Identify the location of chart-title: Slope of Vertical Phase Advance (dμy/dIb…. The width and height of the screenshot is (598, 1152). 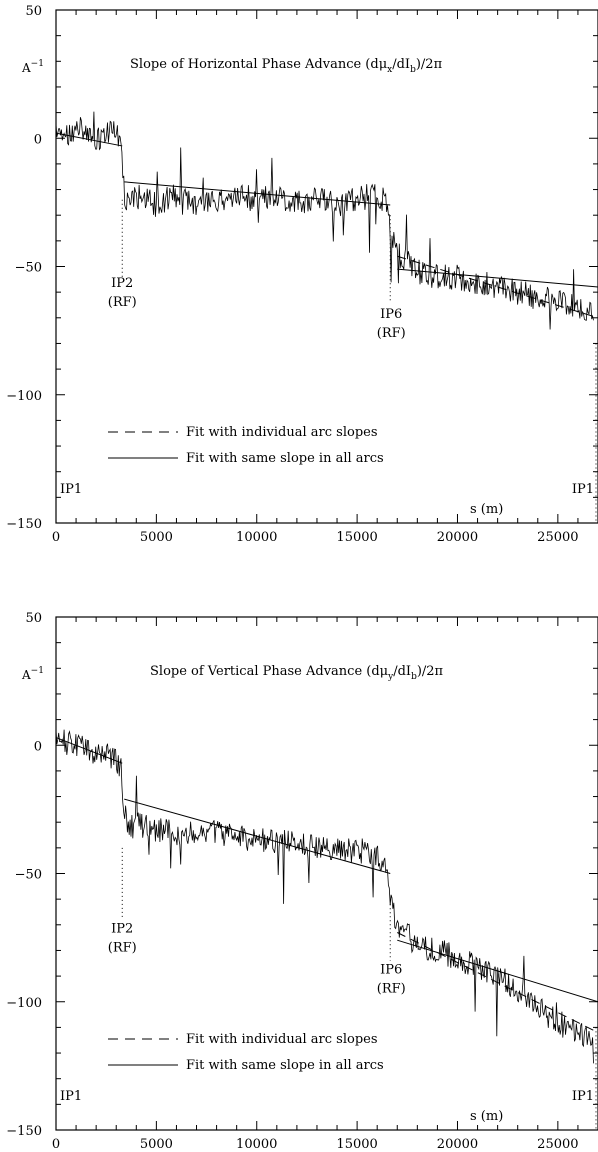
(297, 673).